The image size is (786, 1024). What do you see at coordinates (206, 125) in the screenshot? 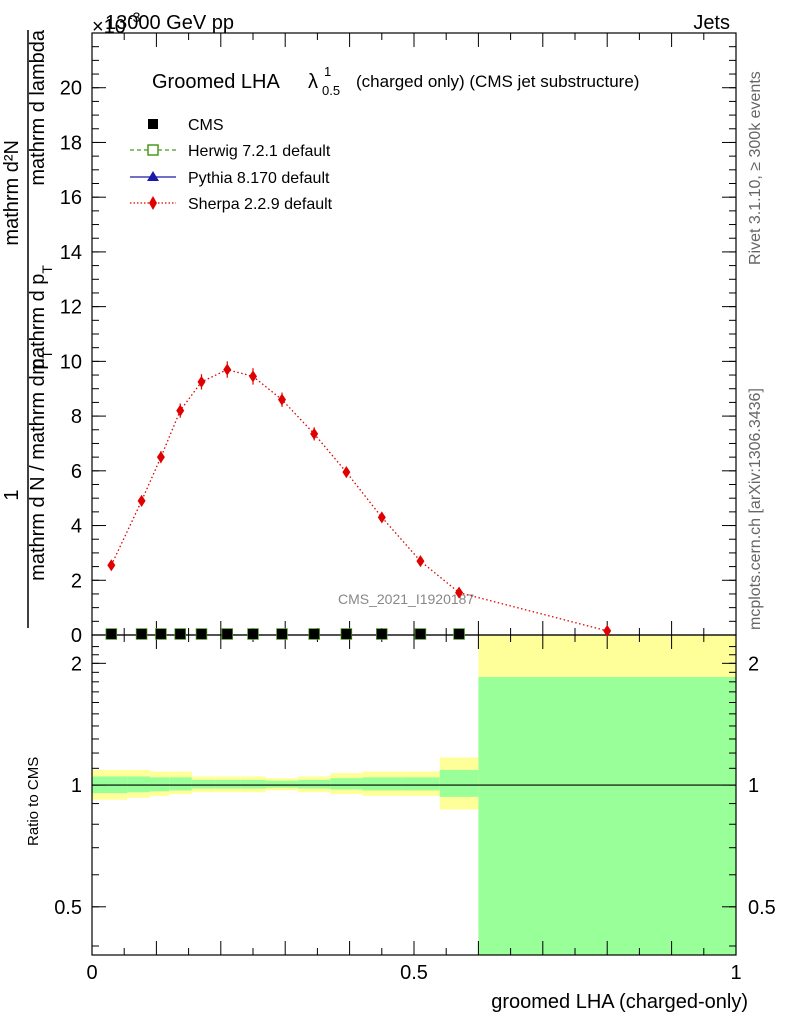
I see `legend-entry-cms: CMS` at bounding box center [206, 125].